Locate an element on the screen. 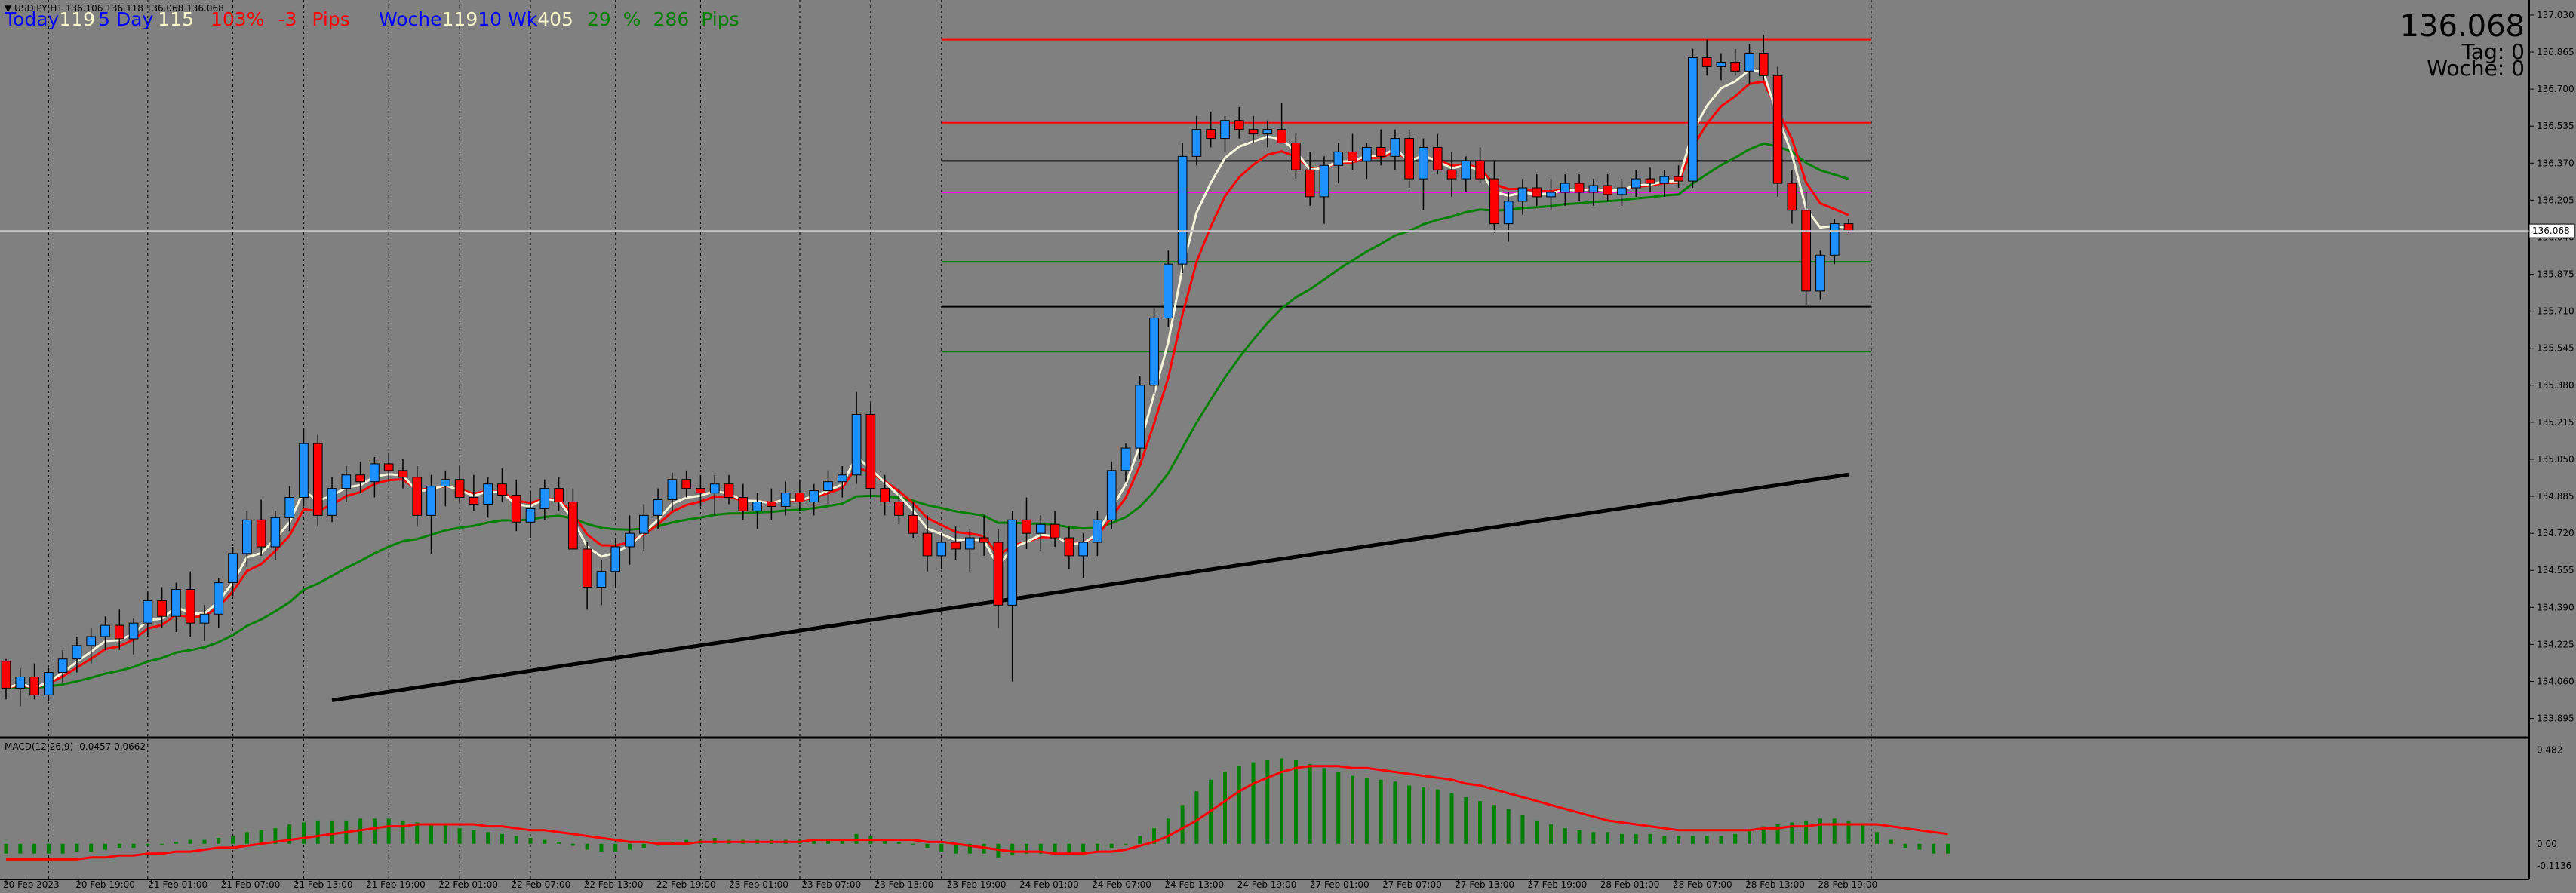 This screenshot has height=893, width=2576. x-tick-label-7: 22 Feb 07:00 is located at coordinates (541, 885).